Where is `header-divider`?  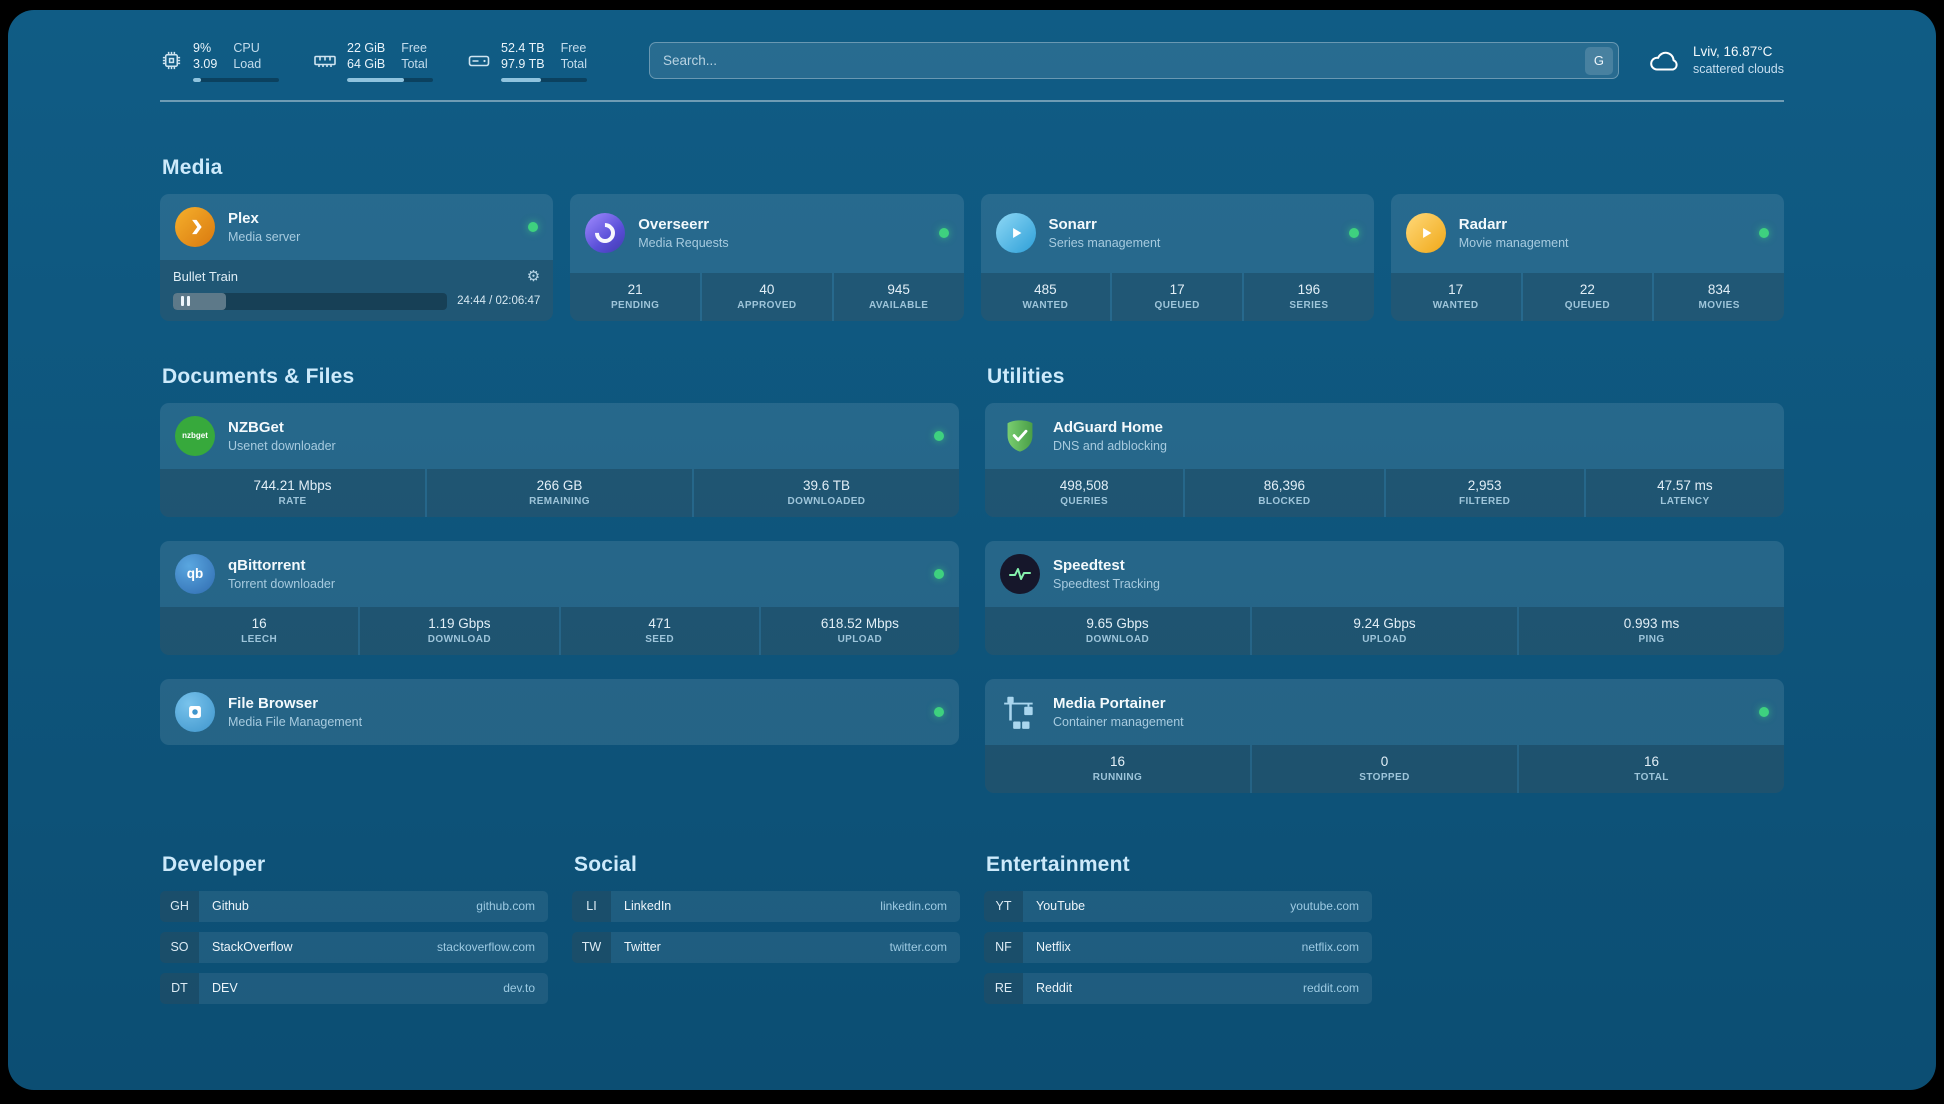 header-divider is located at coordinates (972, 100).